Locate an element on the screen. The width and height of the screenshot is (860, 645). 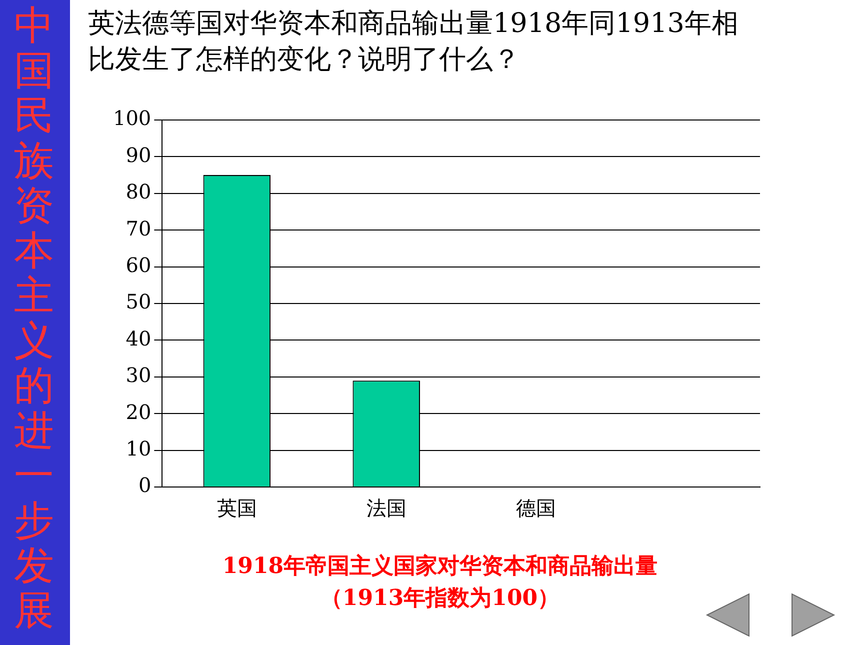
y-tick-label: 70 is located at coordinates (139, 228).